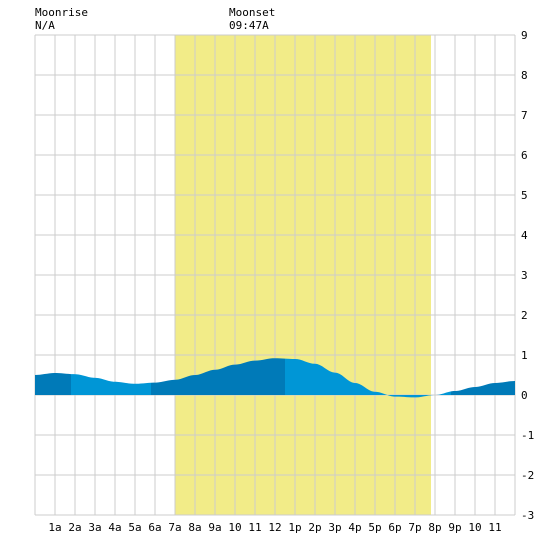 The height and width of the screenshot is (550, 550). I want to click on x-tick-label: 3p, so click(334, 527).